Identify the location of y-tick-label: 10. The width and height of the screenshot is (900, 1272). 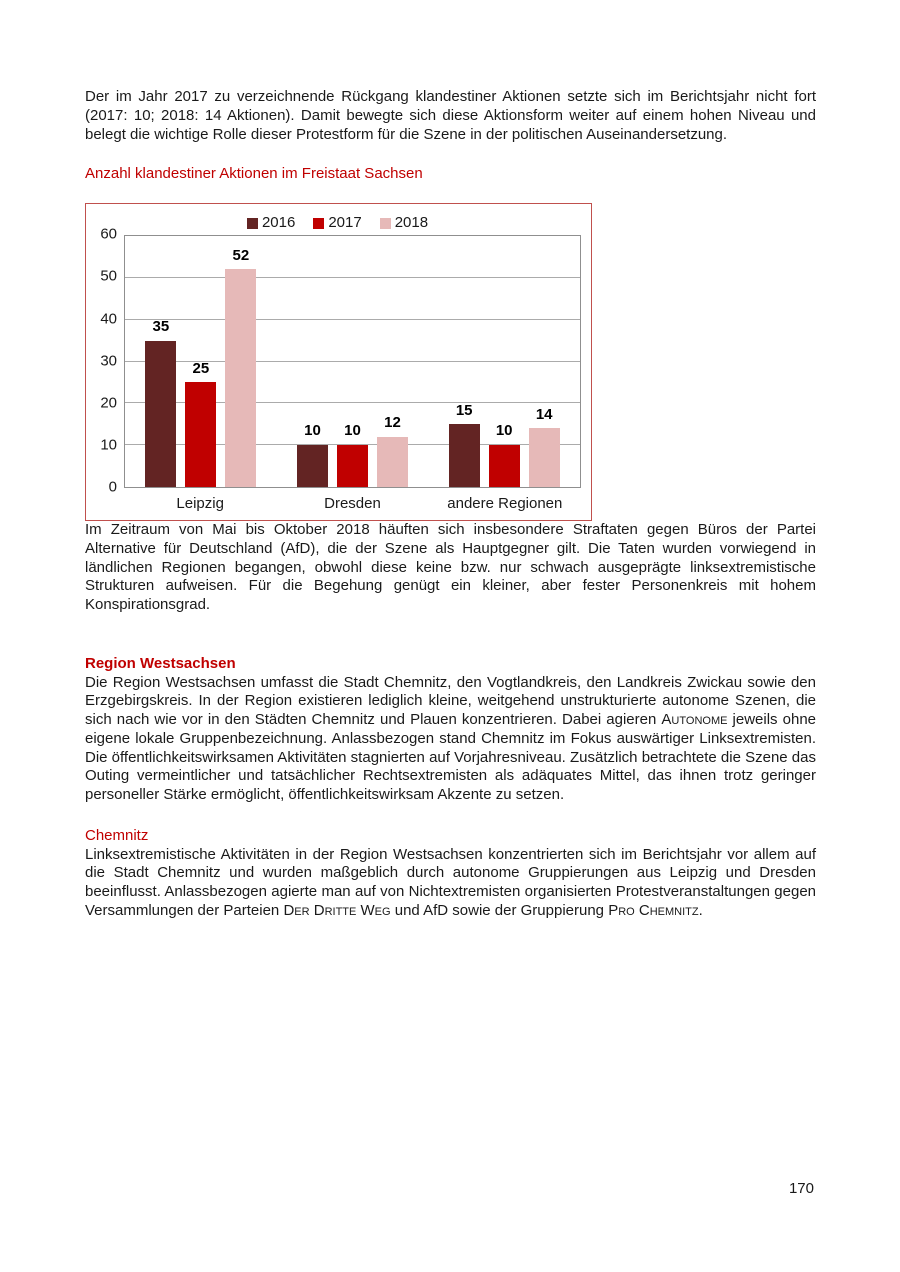
(108, 445).